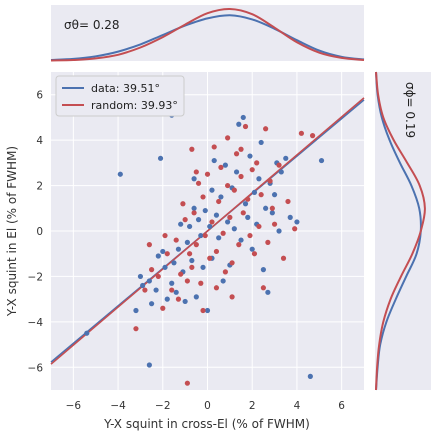  Describe the element at coordinates (12, 231) in the screenshot. I see `y-axis-label: Y-X squint in El (% of FWHM)` at that location.